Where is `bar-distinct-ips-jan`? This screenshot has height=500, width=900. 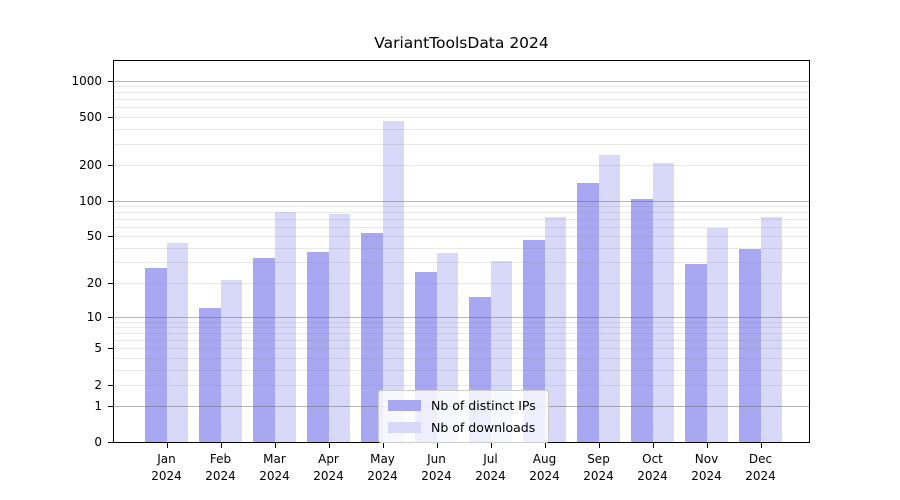
bar-distinct-ips-jan is located at coordinates (156, 354).